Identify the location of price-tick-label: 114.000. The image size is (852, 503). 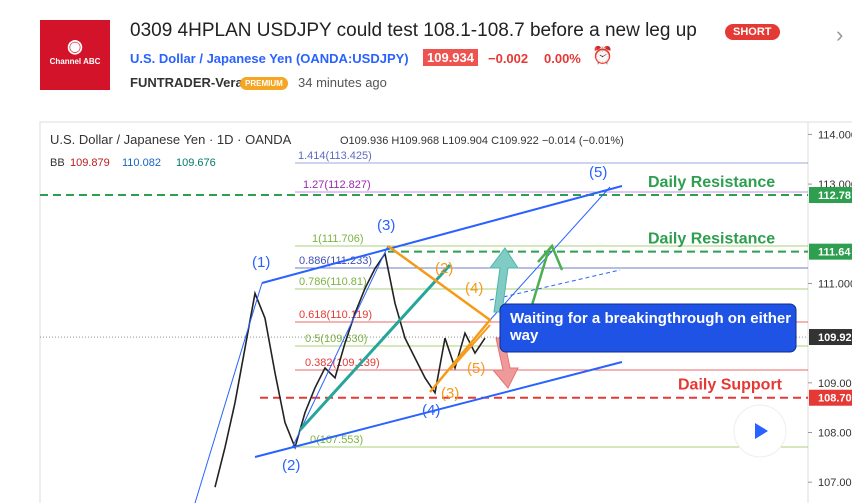
(835, 135).